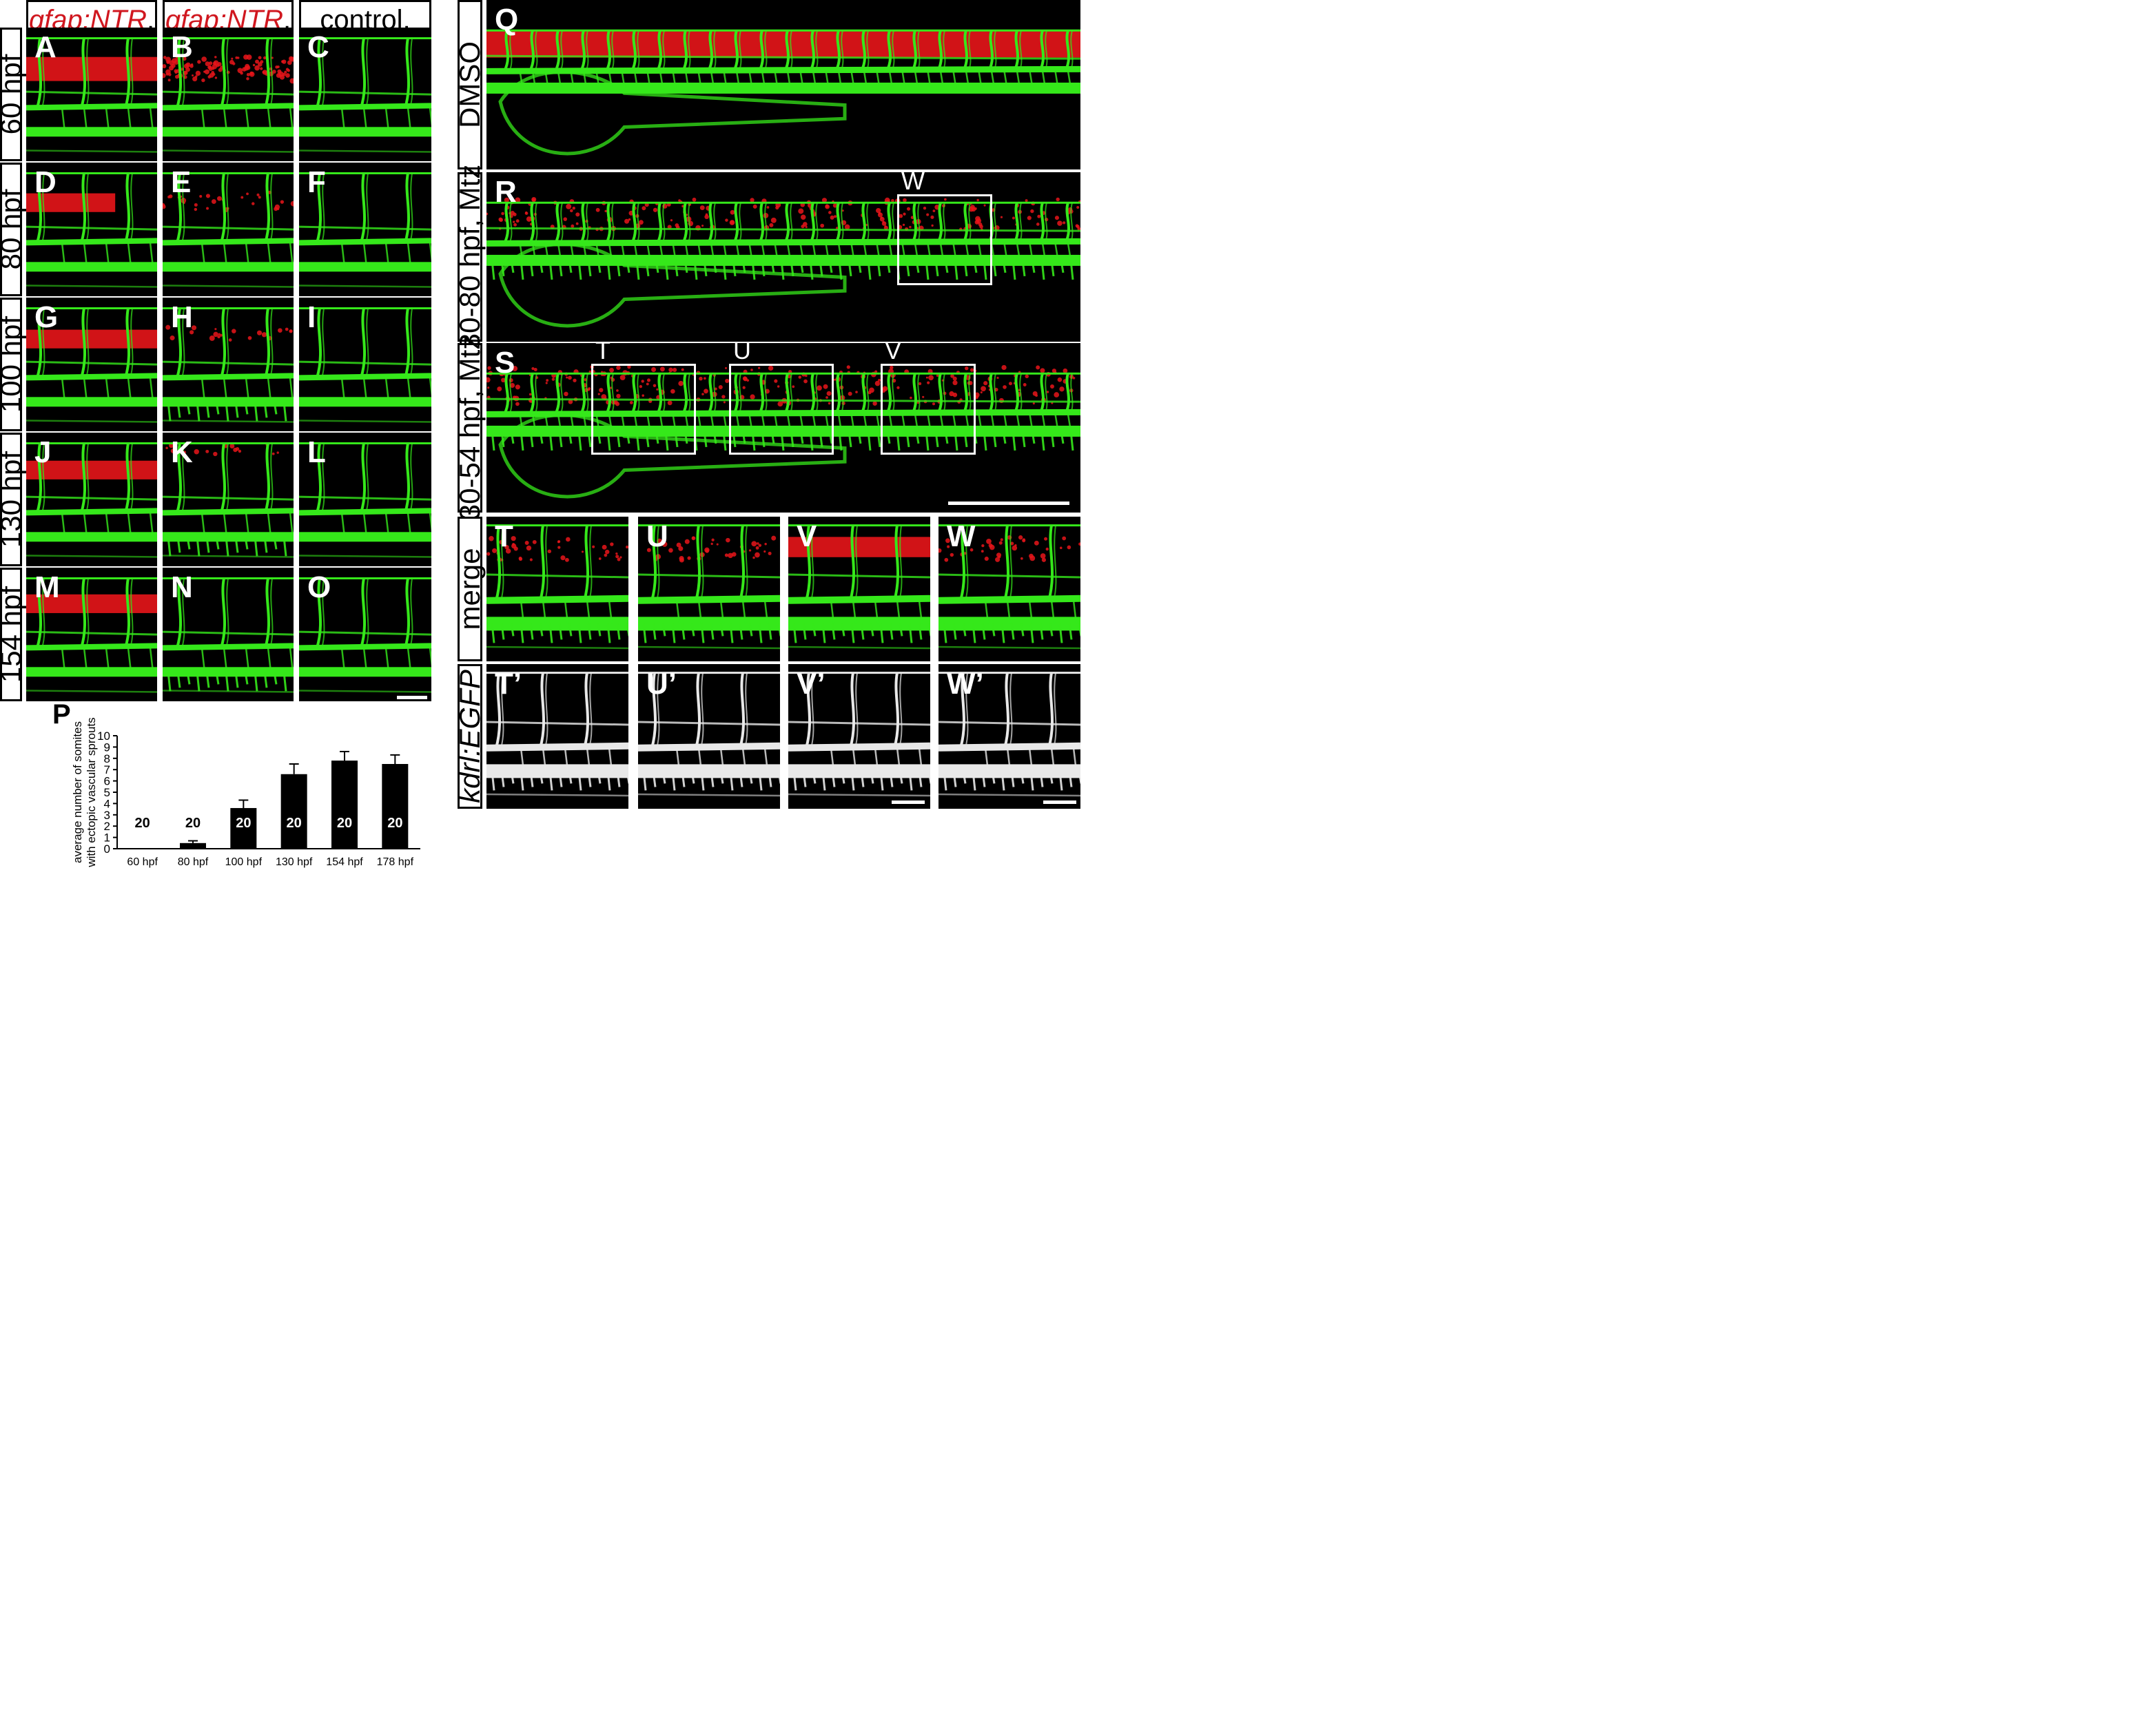  I want to click on micrograph-panel: C, so click(365, 94).